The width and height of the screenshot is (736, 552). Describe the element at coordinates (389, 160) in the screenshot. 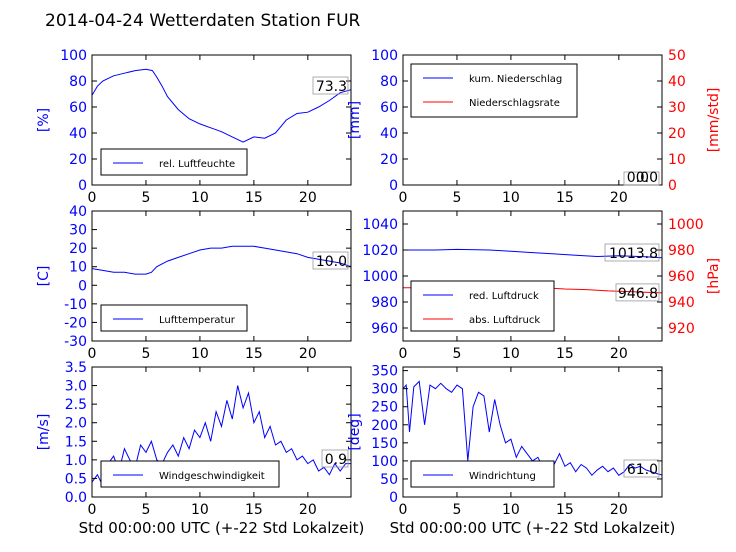

I see `y-tick-label: 20` at that location.